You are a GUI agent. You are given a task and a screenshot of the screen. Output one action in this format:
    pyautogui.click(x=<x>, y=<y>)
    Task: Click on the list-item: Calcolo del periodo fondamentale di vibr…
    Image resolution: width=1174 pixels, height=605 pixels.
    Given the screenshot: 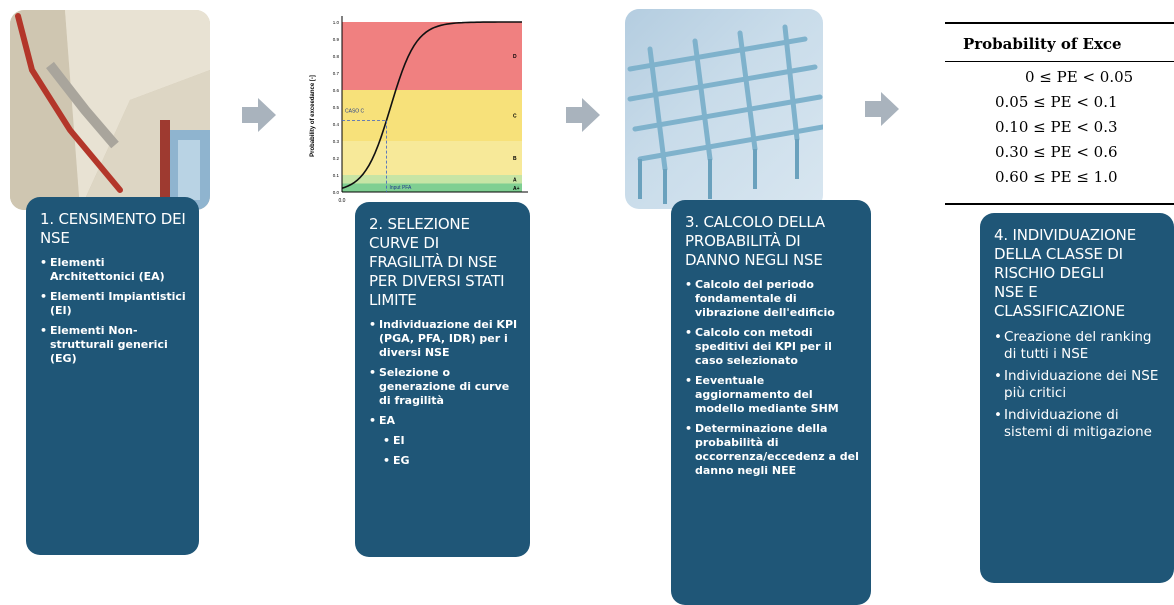 What is the action you would take?
    pyautogui.click(x=773, y=299)
    